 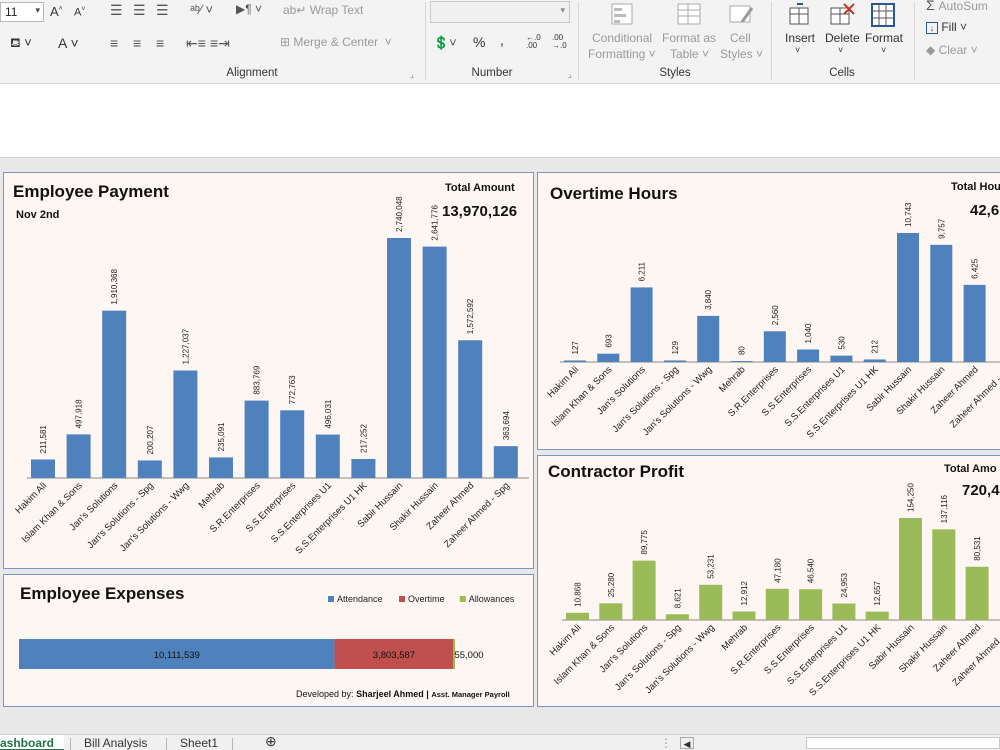 I want to click on delete-button: Delete ˅, so click(x=842, y=32).